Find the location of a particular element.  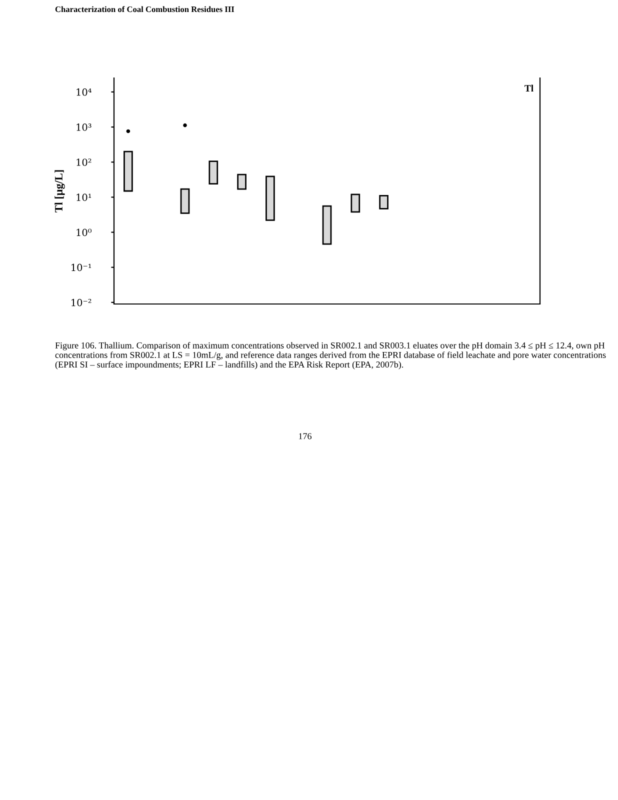

y-tick-label: 10² is located at coordinates (84, 162).